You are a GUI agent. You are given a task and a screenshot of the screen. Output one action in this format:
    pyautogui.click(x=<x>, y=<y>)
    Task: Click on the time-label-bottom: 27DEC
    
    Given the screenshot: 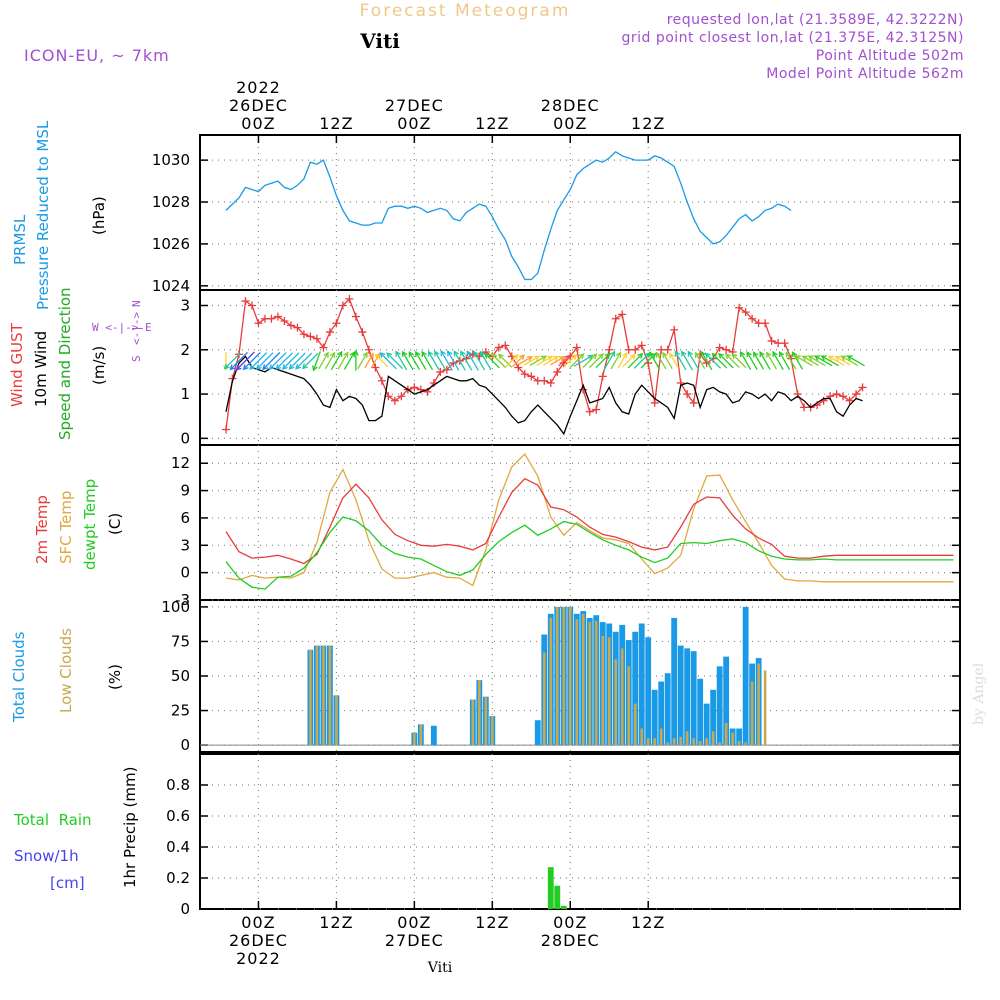 What is the action you would take?
    pyautogui.click(x=414, y=940)
    